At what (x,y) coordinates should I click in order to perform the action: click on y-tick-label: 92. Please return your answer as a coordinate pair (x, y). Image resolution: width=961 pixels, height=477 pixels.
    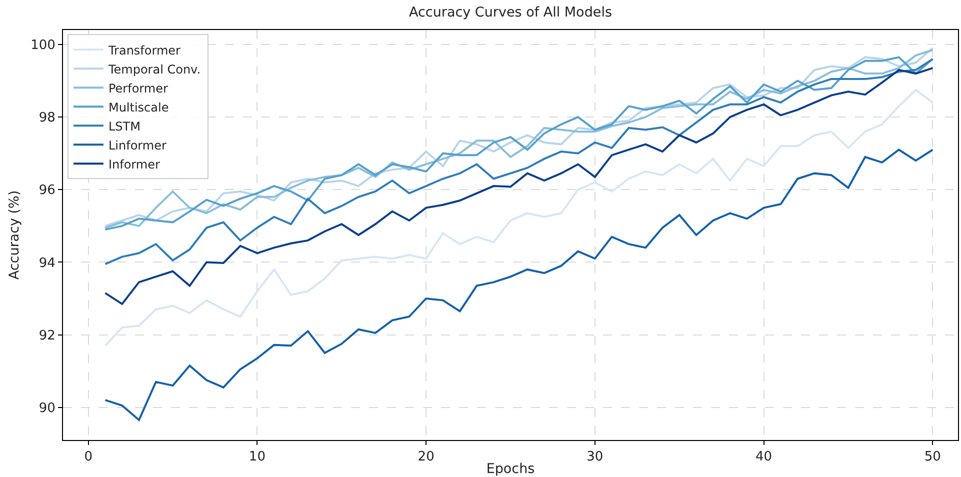
    Looking at the image, I should click on (47, 336).